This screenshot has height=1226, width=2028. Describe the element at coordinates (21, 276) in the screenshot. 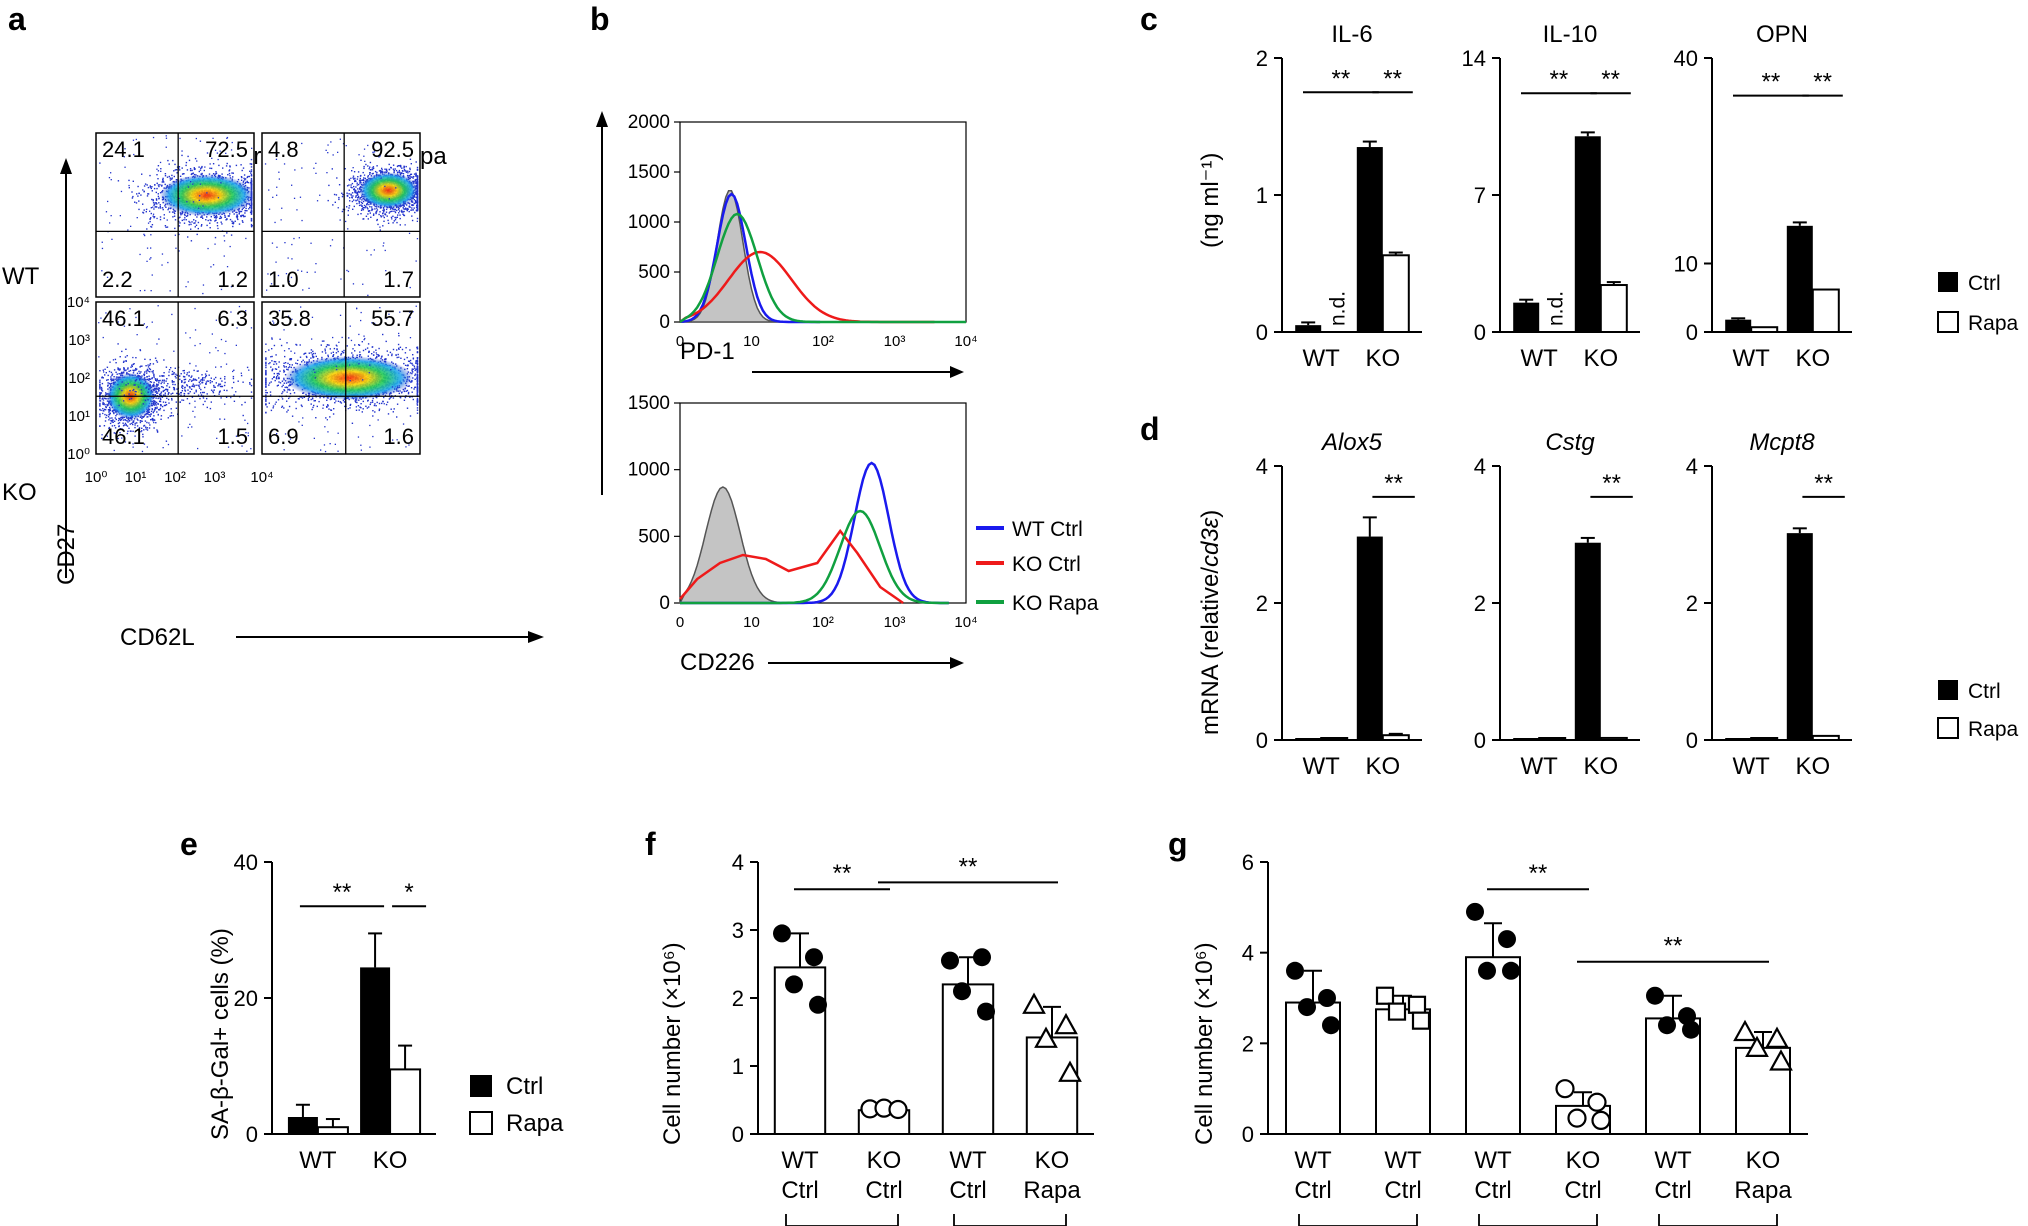

I see `row-title-wt: WT` at that location.